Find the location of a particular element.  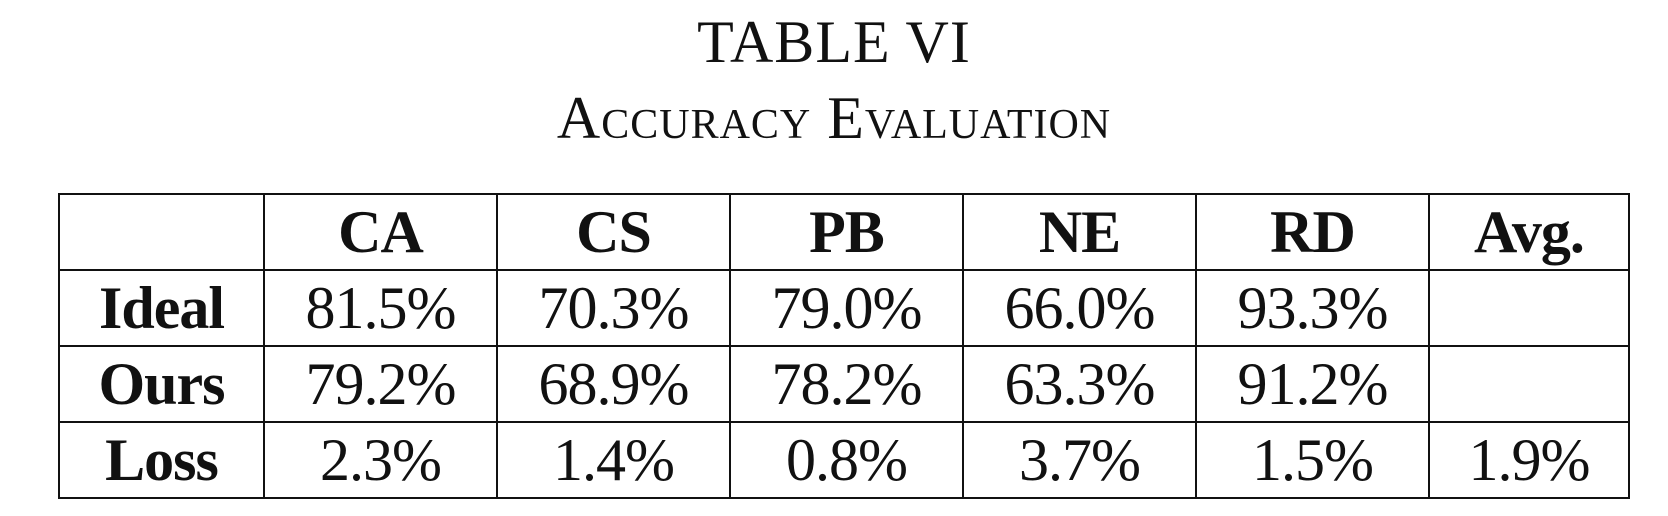

header-corner is located at coordinates (161, 232).